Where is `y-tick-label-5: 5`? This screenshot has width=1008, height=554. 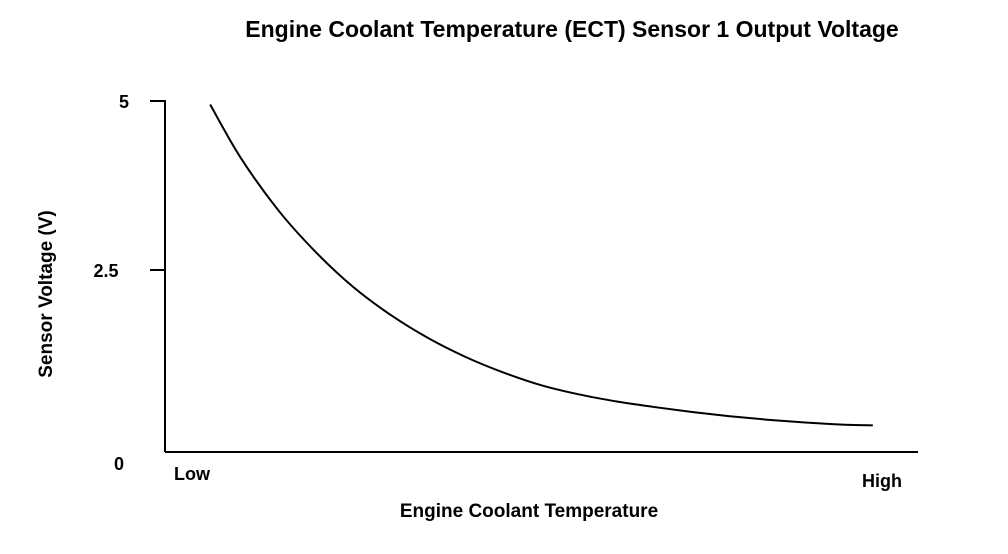
y-tick-label-5: 5 is located at coordinates (124, 102).